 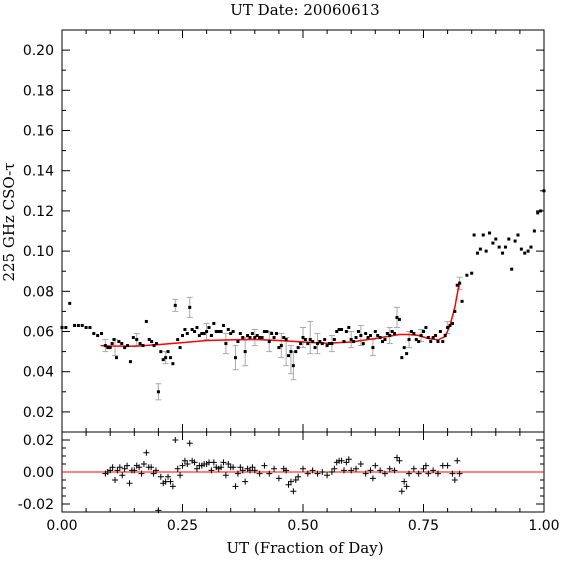 What do you see at coordinates (38, 473) in the screenshot?
I see `bottom-y-tick-label: 0.00` at bounding box center [38, 473].